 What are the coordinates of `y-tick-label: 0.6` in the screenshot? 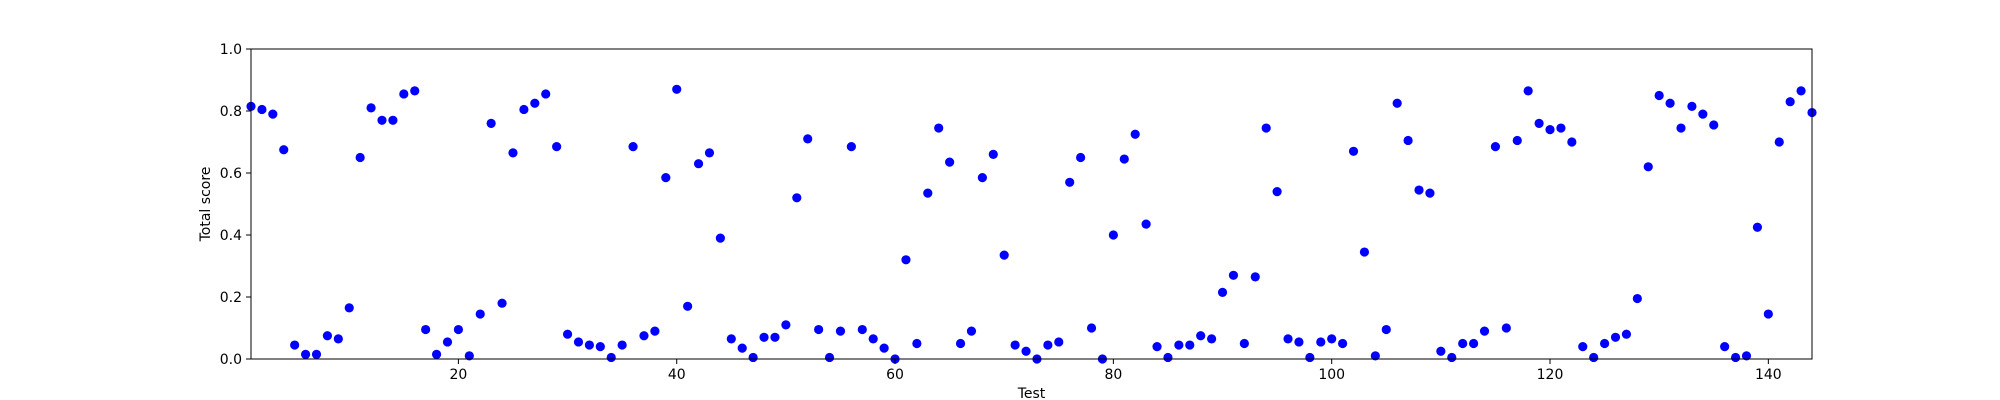 It's located at (231, 174).